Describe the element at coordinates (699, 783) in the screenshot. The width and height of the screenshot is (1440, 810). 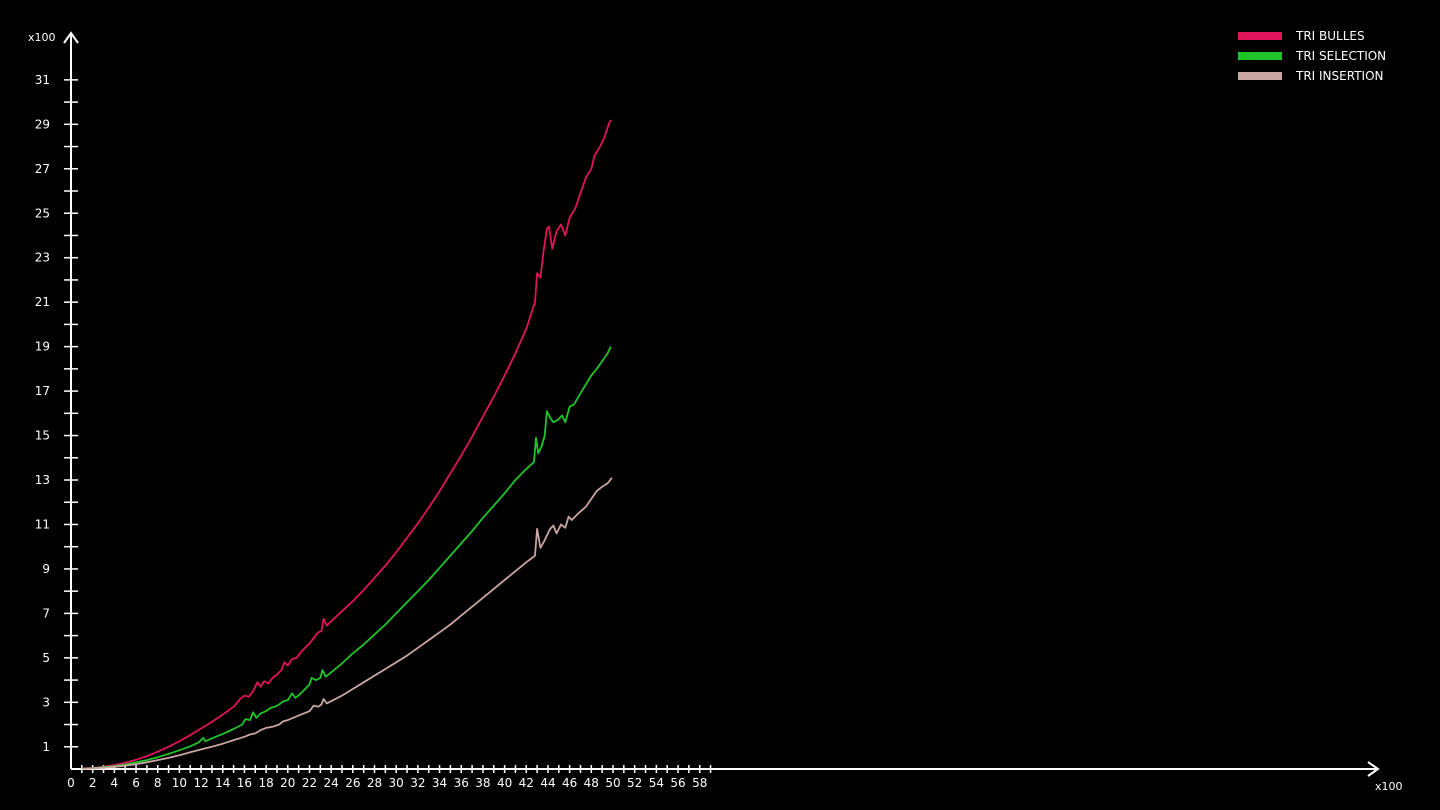
I see `x-tick-label: 58` at that location.